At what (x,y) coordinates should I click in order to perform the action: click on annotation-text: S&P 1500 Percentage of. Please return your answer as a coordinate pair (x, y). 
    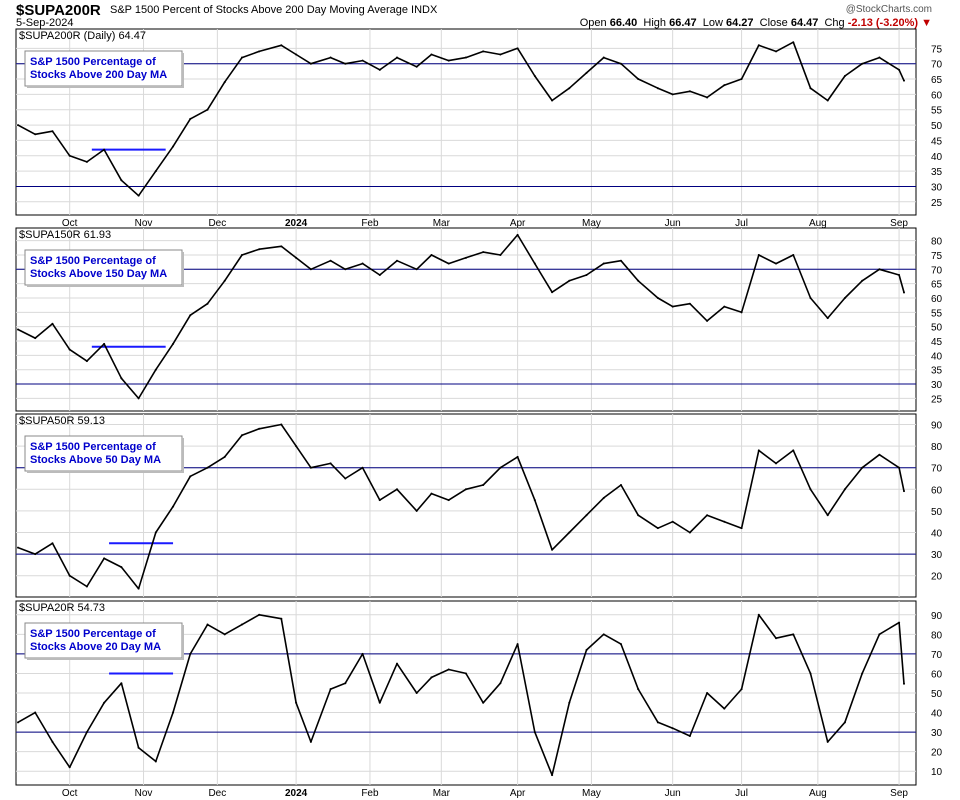
    Looking at the image, I should click on (93, 62).